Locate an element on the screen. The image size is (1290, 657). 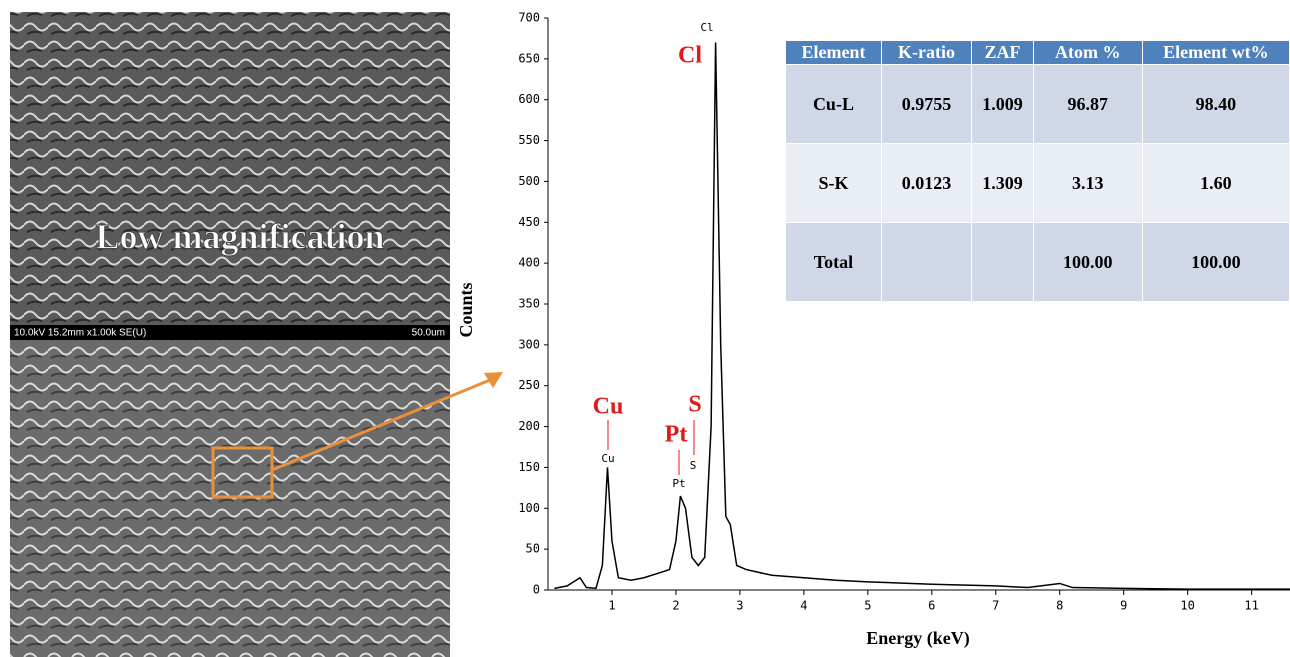
caption-bar is located at coordinates (230, 332).